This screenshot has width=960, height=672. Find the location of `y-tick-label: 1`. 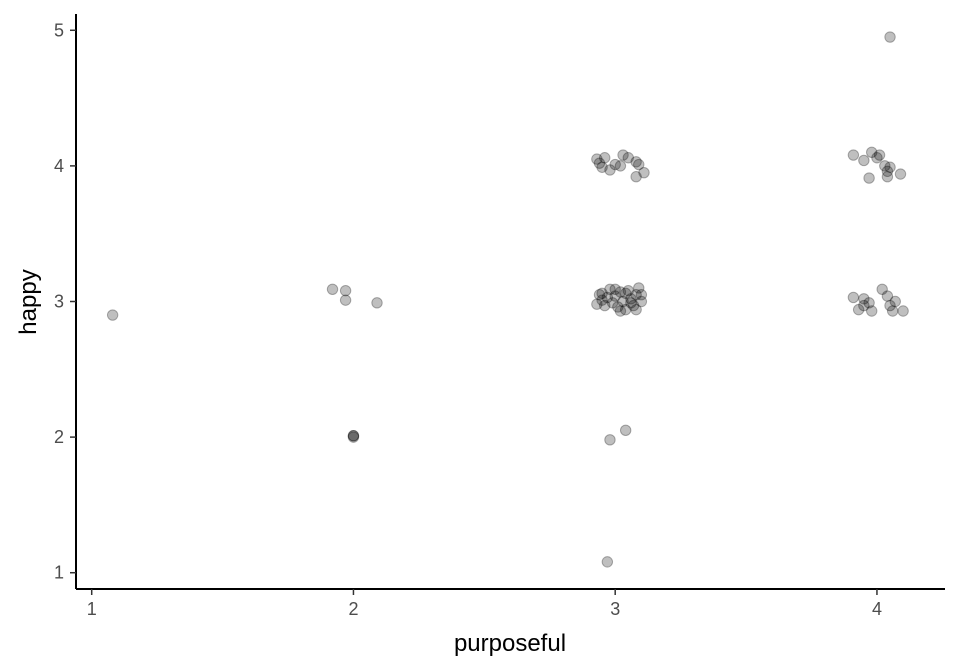

y-tick-label: 1 is located at coordinates (59, 573).